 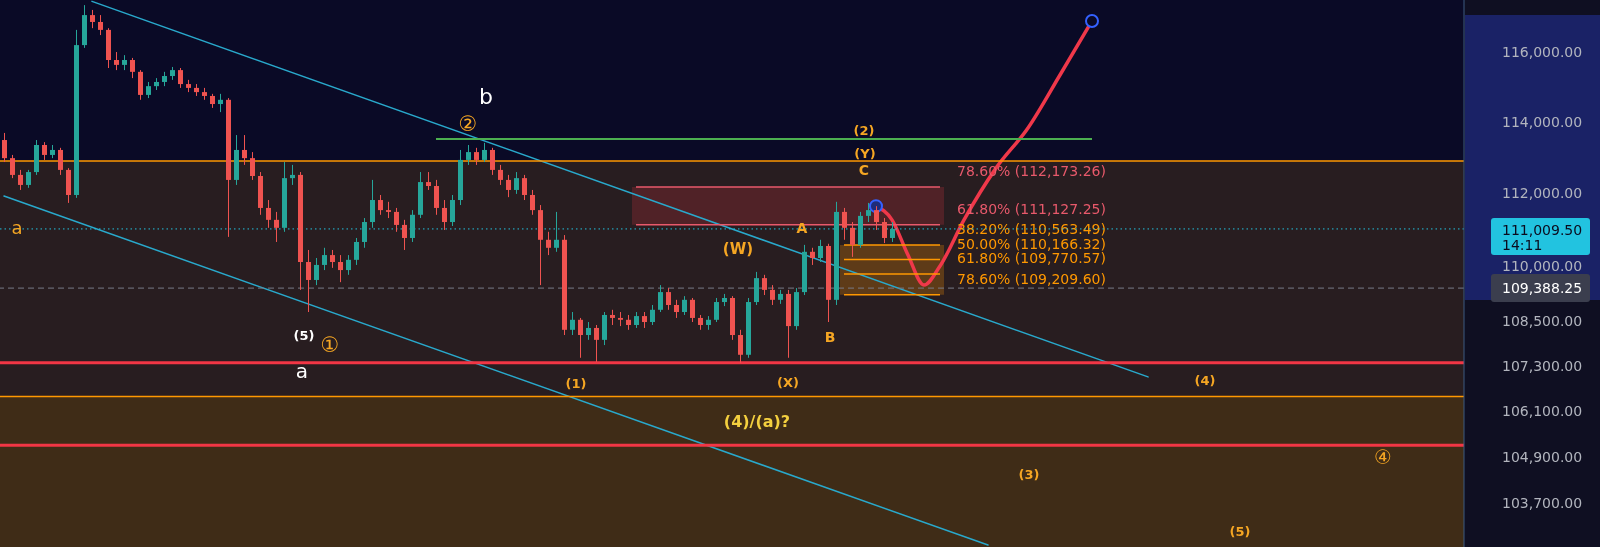 I want to click on annotation: (2), so click(x=864, y=130).